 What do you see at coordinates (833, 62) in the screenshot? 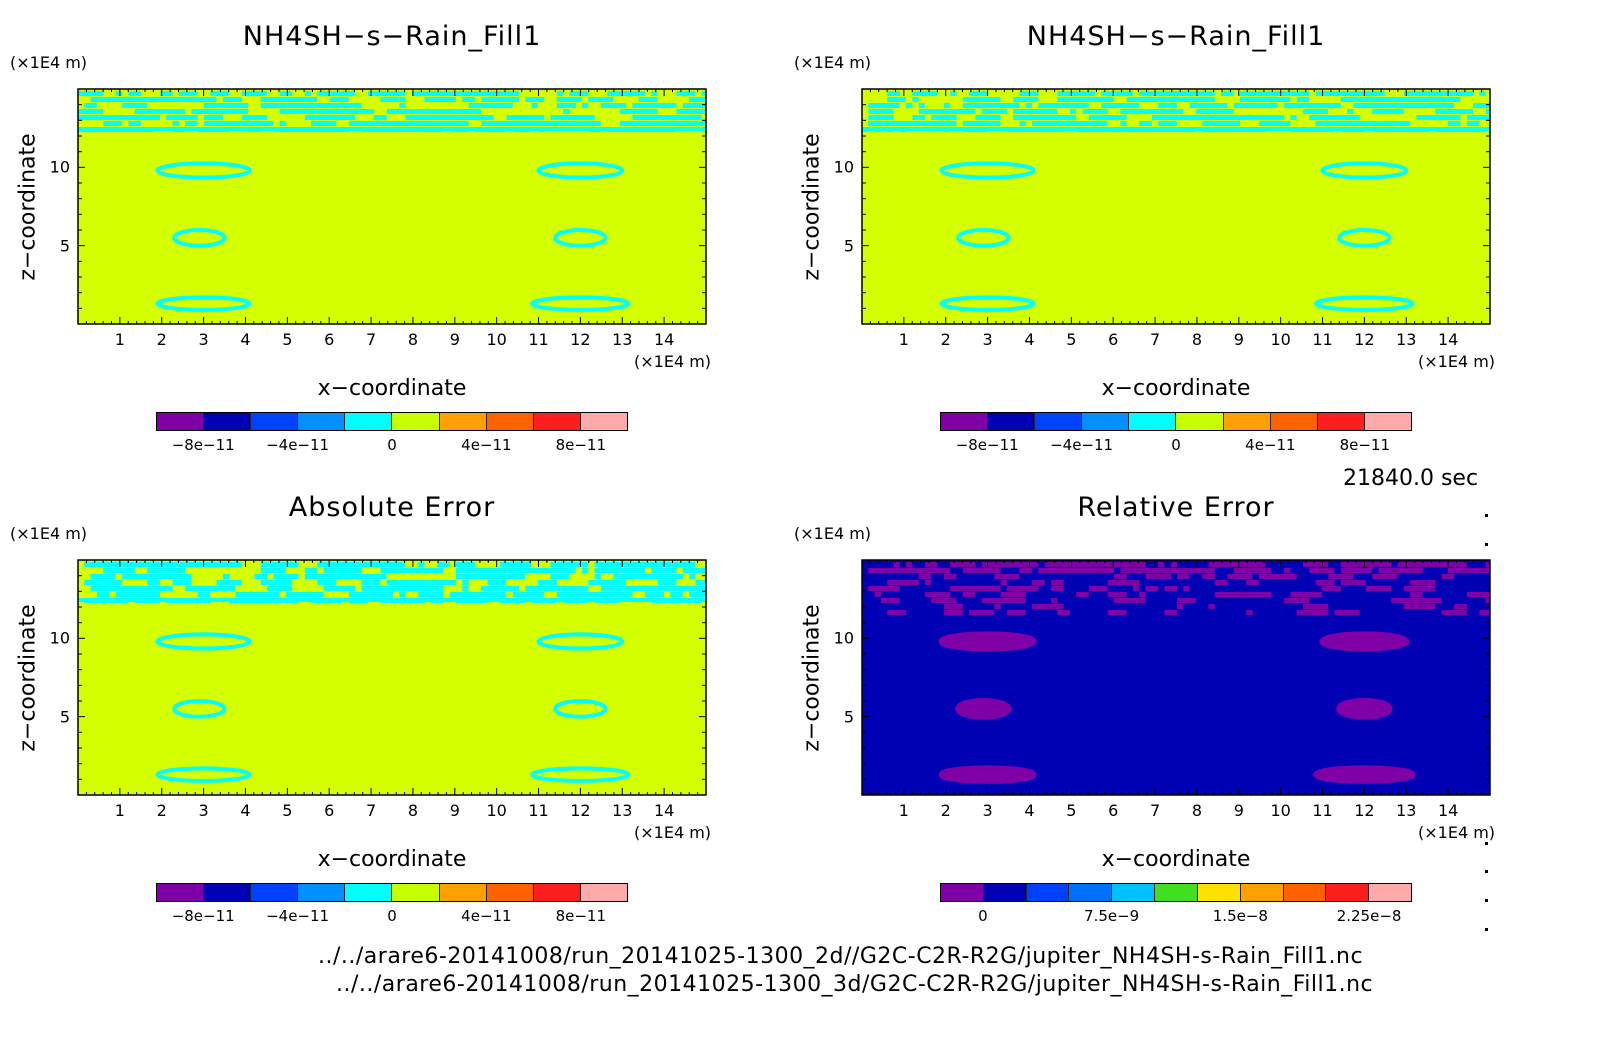
I see `y-unit-label: (×1E4 m)` at bounding box center [833, 62].